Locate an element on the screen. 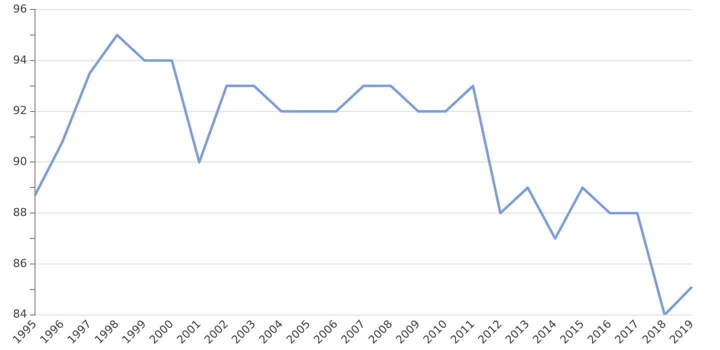 The image size is (720, 350). y-tick-label: 94 is located at coordinates (19, 59).